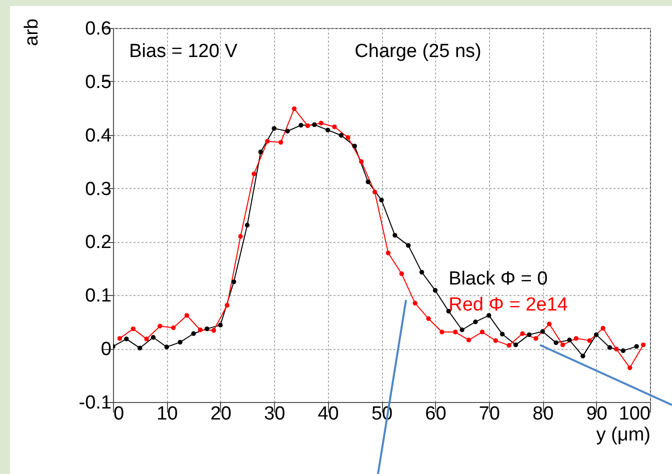 The height and width of the screenshot is (474, 672). I want to click on x-axis-title: y (μm), so click(623, 435).